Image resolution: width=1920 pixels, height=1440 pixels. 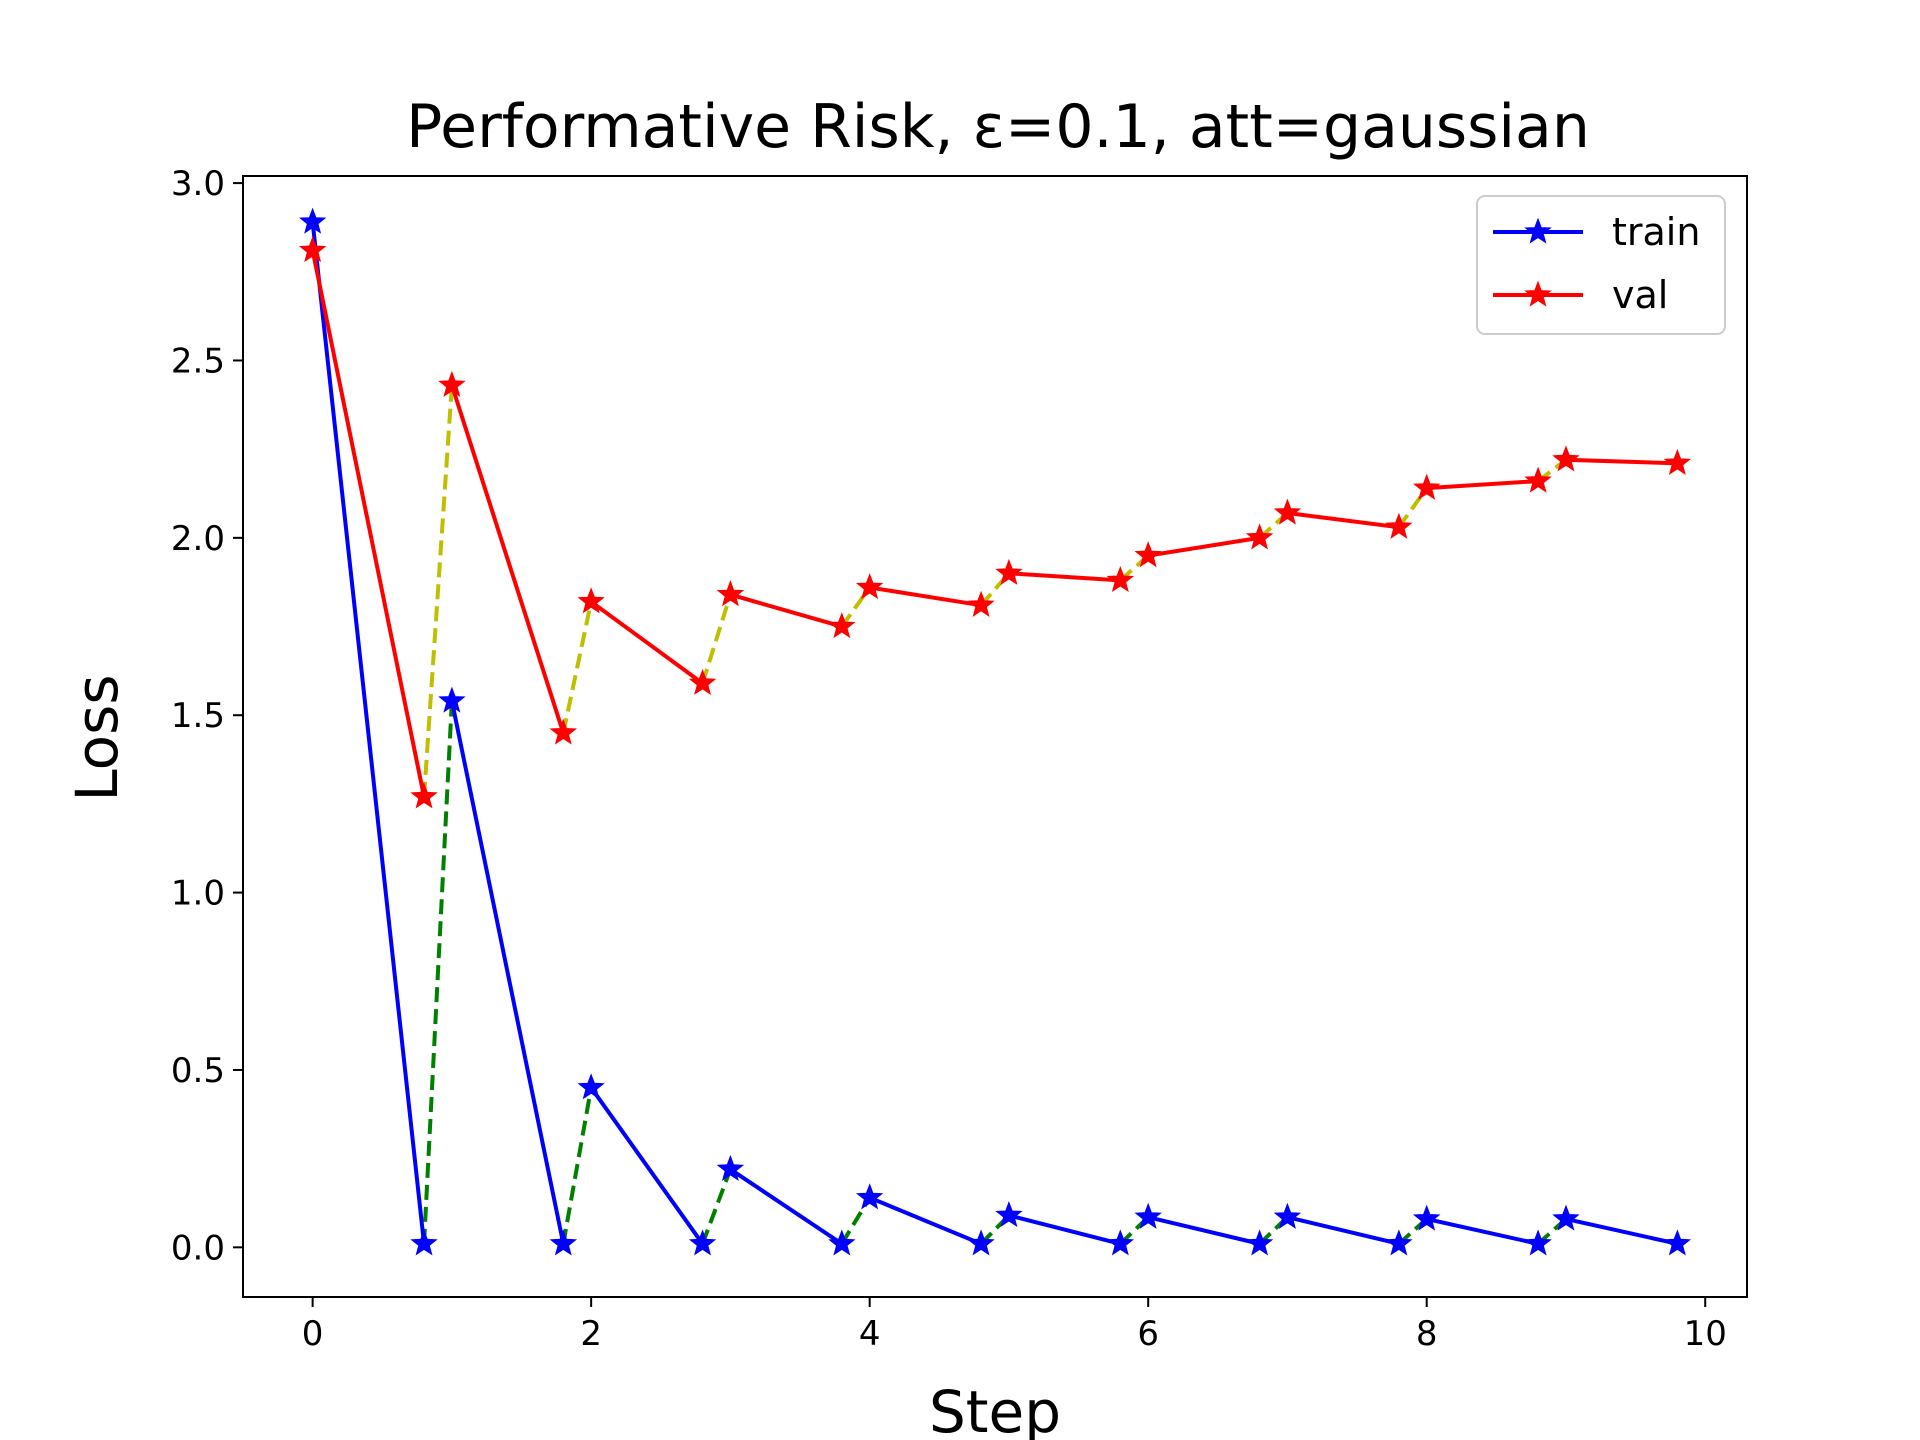 I want to click on y-axis-label: Loss, so click(x=97, y=737).